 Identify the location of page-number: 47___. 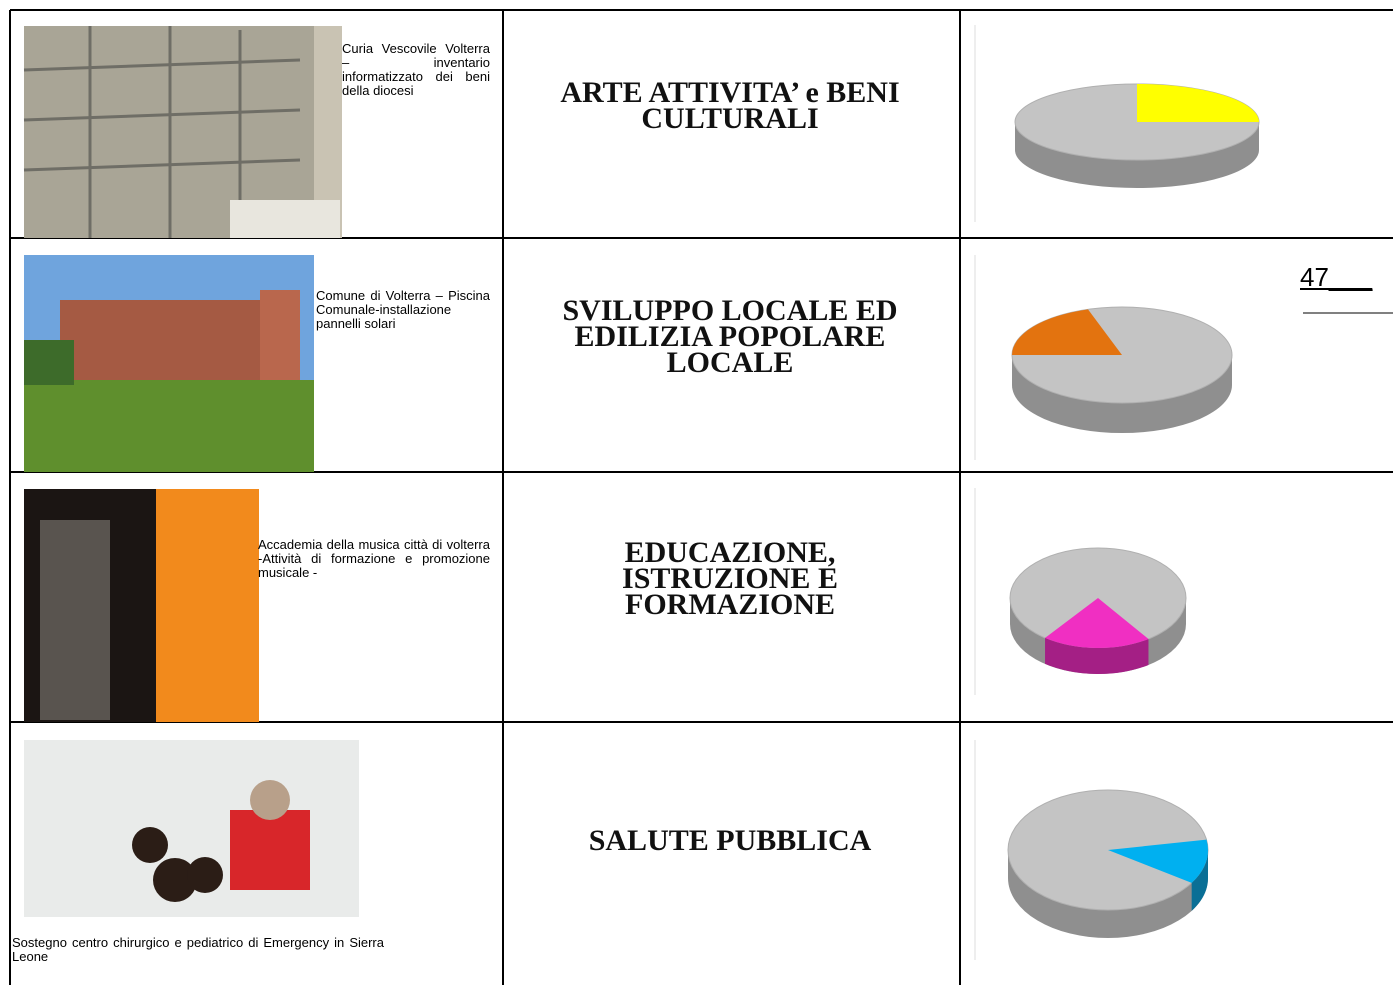
(1336, 277).